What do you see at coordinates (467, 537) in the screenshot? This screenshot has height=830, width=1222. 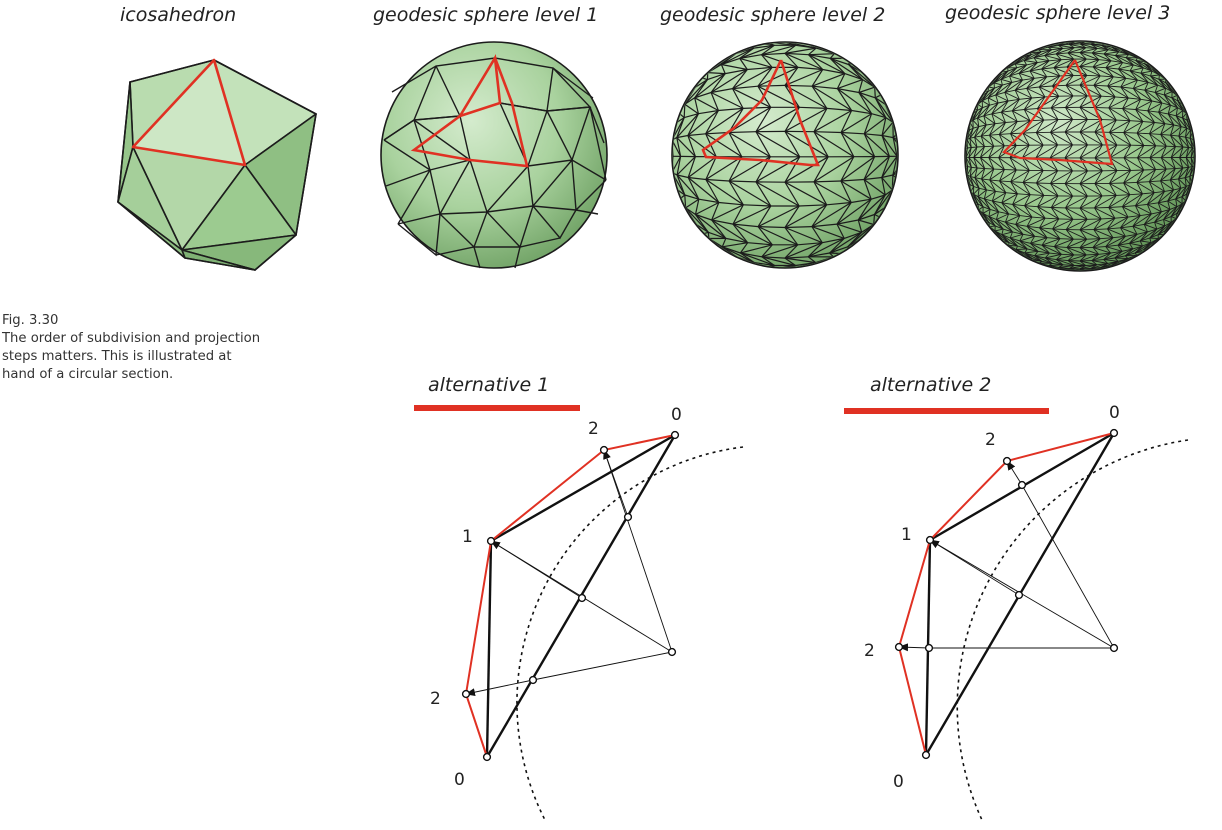 I see `alt1-label-1: 1` at bounding box center [467, 537].